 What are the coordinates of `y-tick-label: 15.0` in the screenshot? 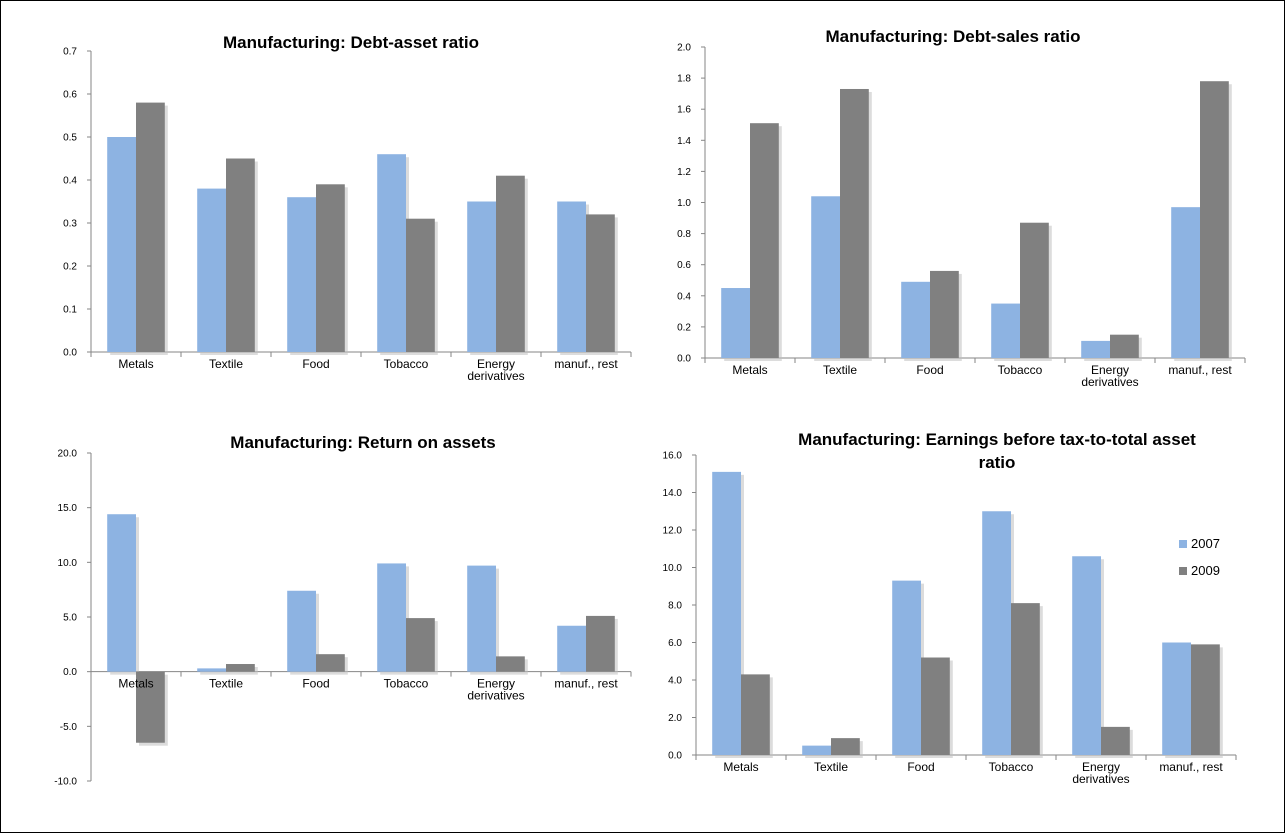 It's located at (68, 508).